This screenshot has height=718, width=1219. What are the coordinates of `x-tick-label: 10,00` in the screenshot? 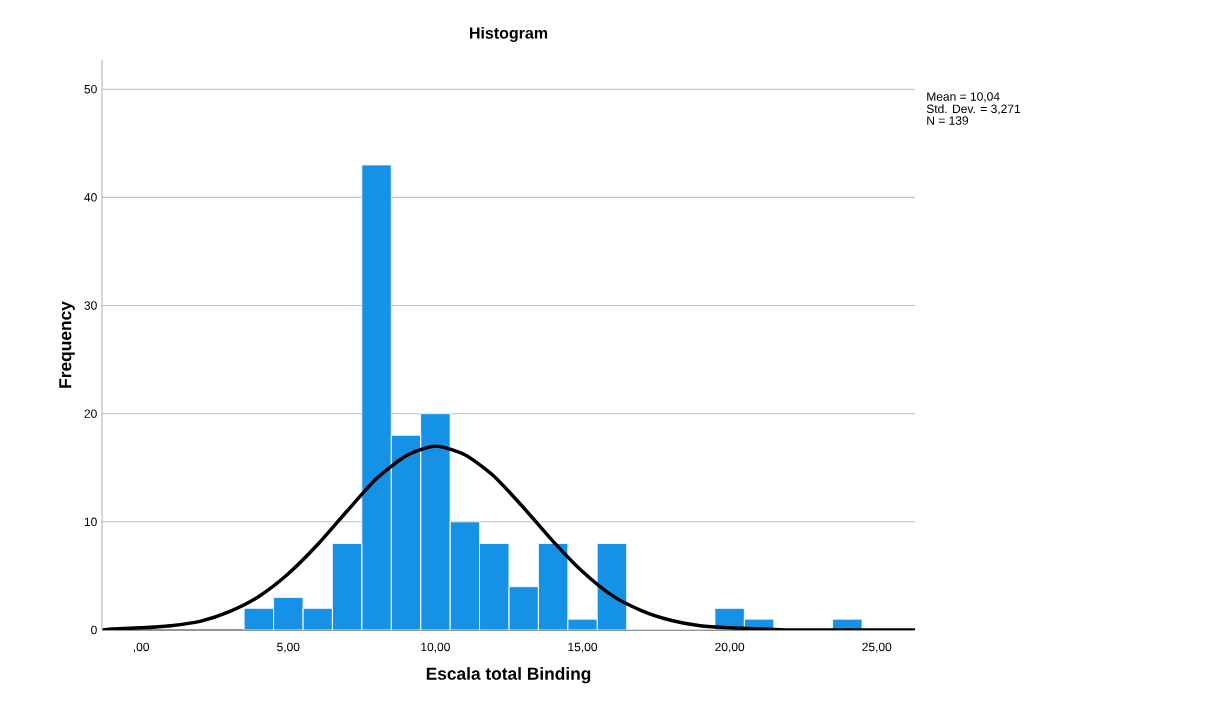 It's located at (435, 647).